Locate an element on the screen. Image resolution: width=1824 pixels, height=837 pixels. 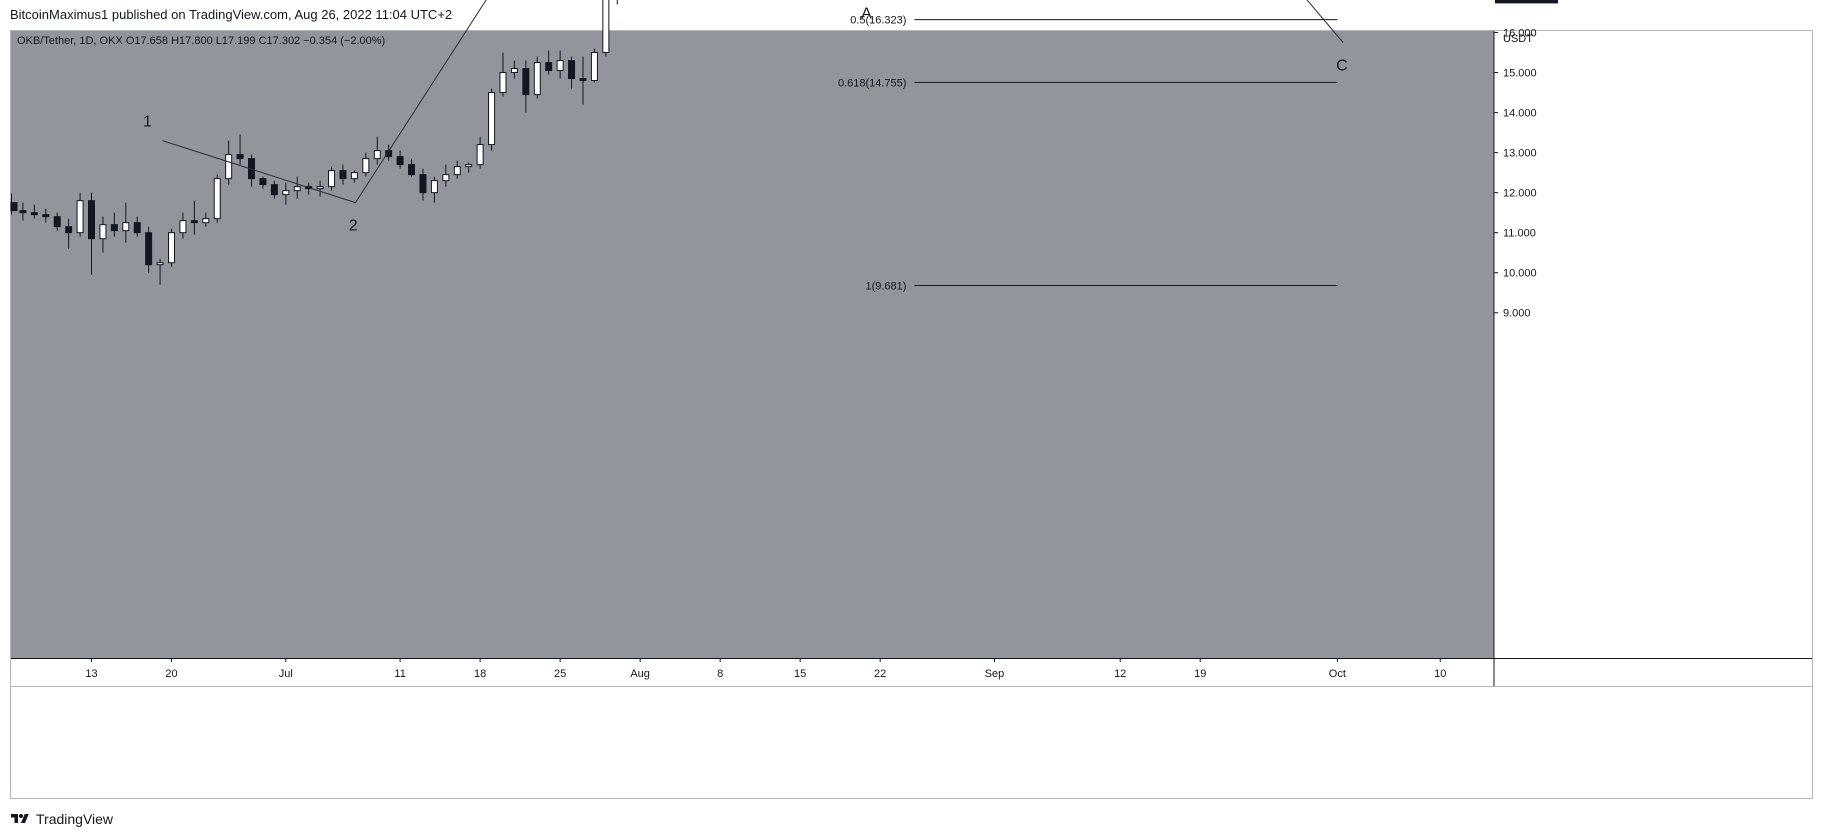
price-tick-label: 9.000 is located at coordinates (1517, 314).